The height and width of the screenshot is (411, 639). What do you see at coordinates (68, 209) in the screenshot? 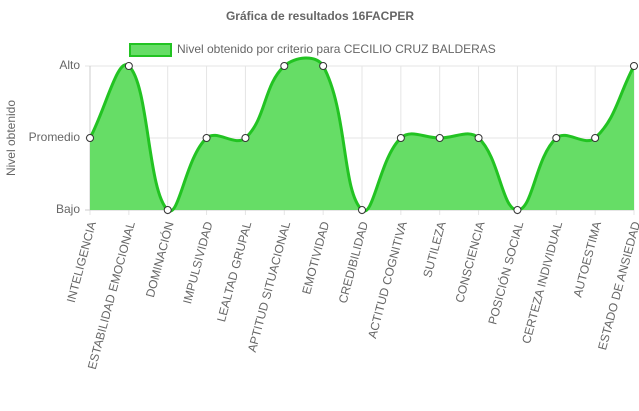
I see `y-tick-label: Bajo` at bounding box center [68, 209].